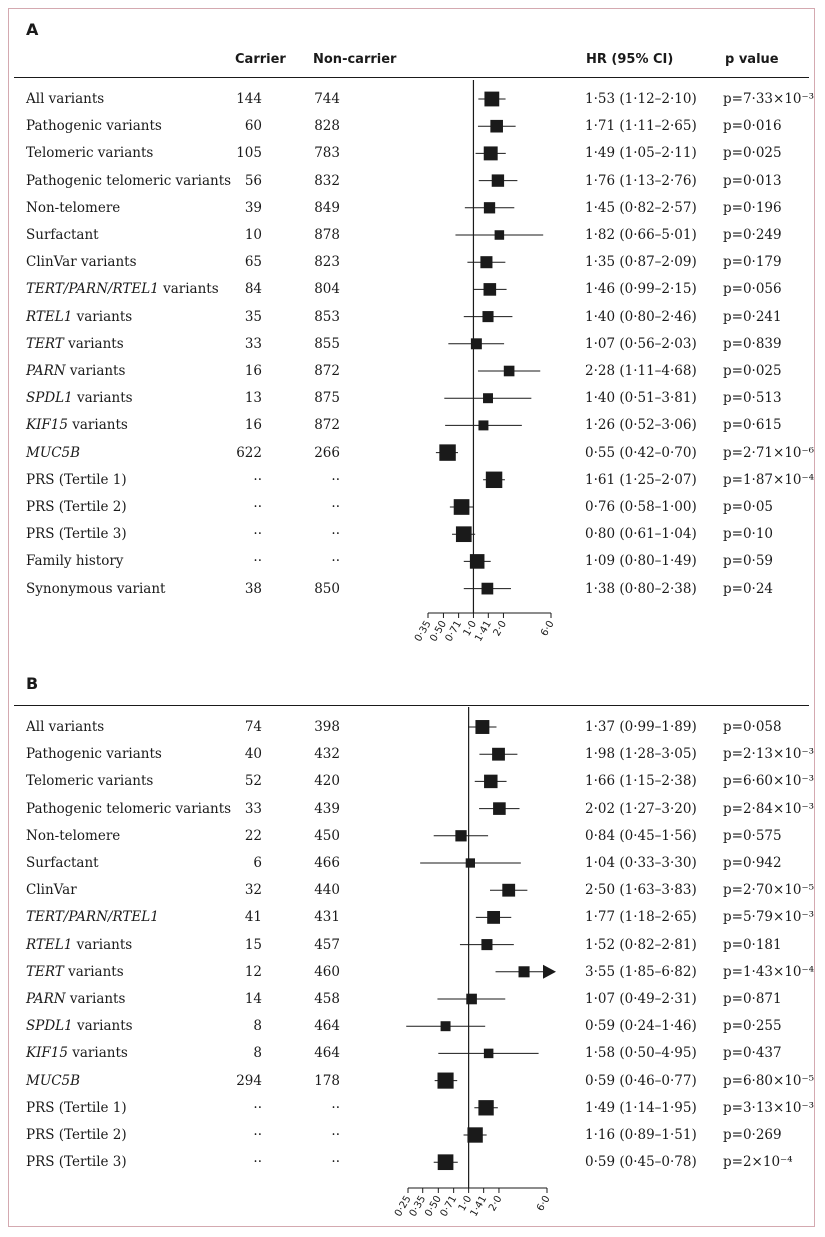  What do you see at coordinates (641, 863) in the screenshot?
I see `panel-b-hr-ci: 1·04 (0·33–3·30)` at bounding box center [641, 863].